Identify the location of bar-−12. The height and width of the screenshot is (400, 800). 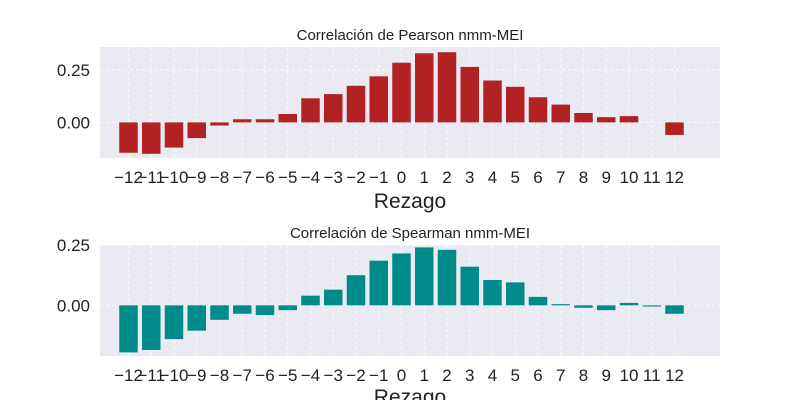
(128, 137).